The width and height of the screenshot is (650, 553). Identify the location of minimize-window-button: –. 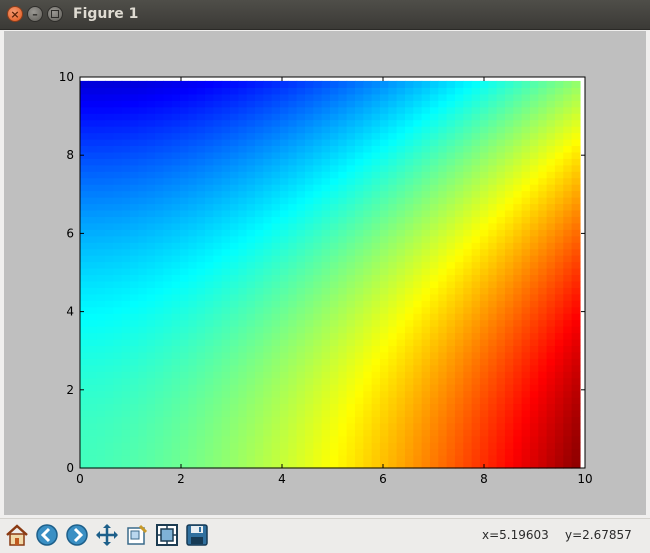
(35, 14).